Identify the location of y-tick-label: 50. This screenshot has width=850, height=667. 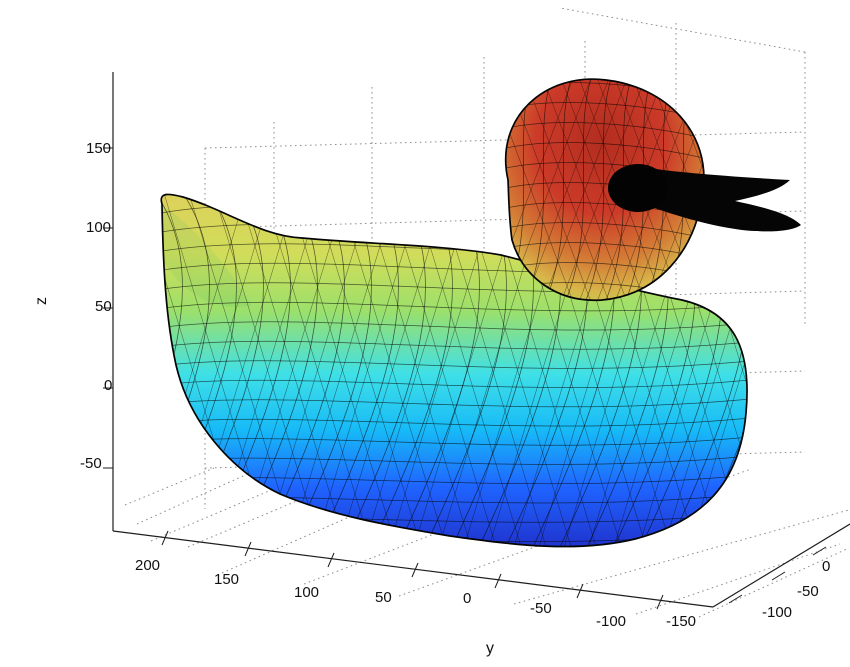
(383, 597).